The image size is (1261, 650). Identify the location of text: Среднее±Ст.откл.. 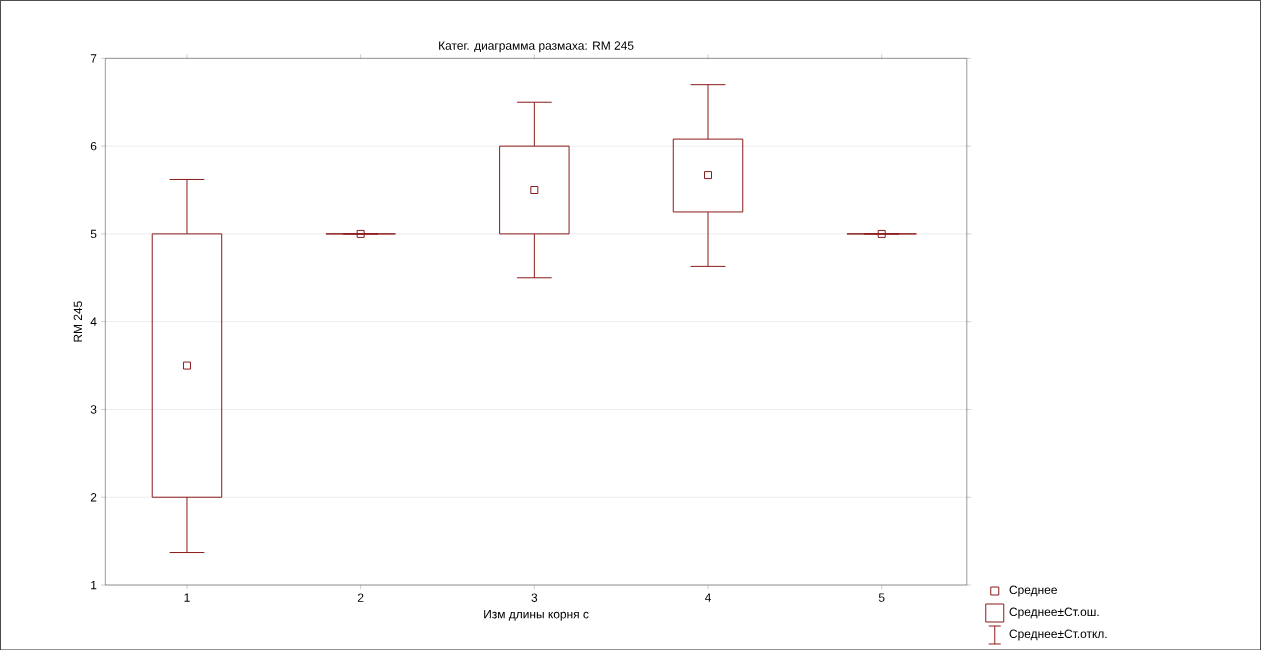
(1058, 635).